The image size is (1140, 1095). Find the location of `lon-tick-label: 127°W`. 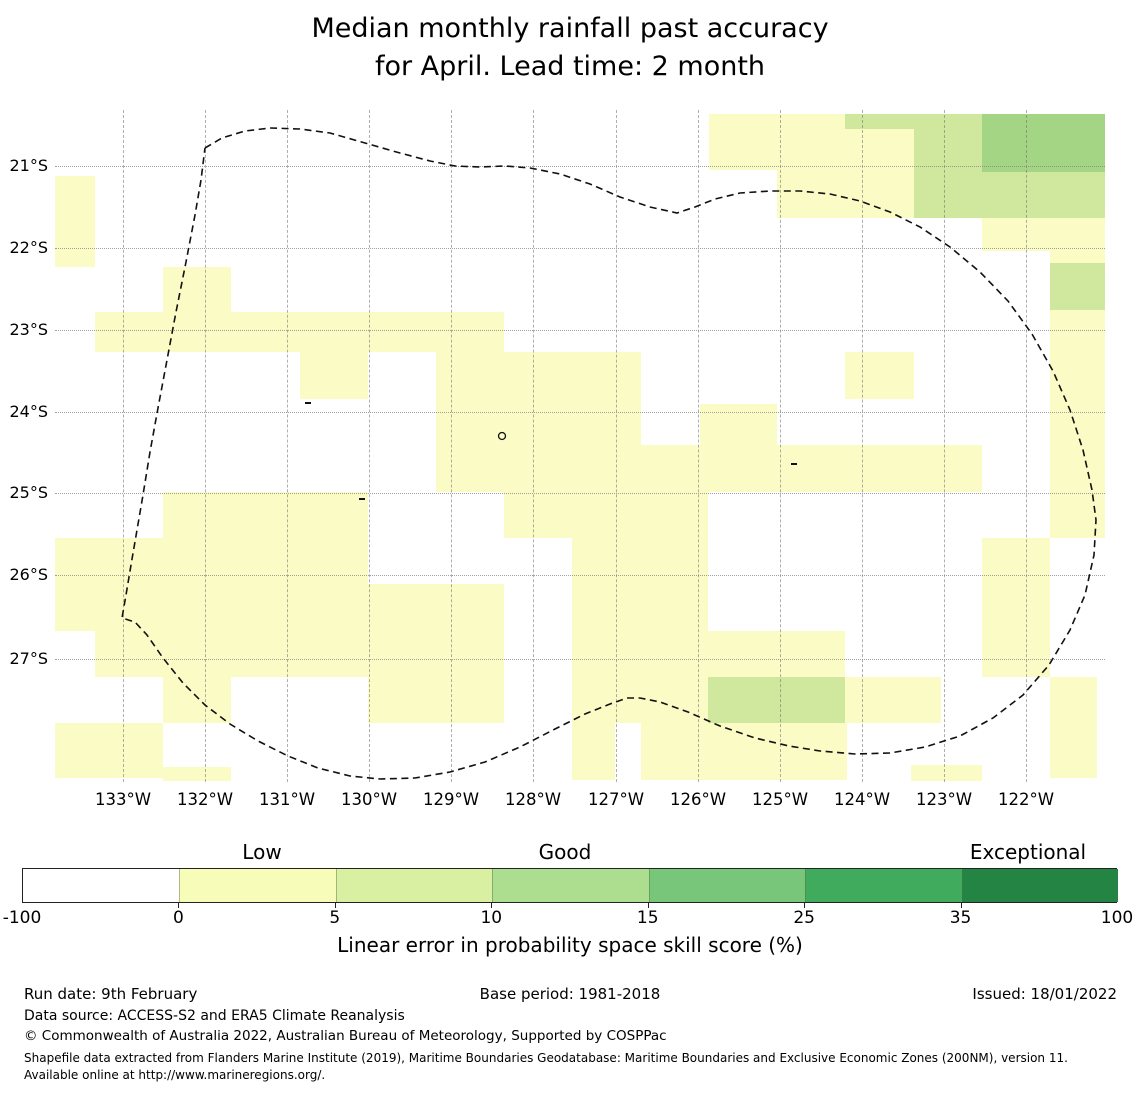

lon-tick-label: 127°W is located at coordinates (616, 799).